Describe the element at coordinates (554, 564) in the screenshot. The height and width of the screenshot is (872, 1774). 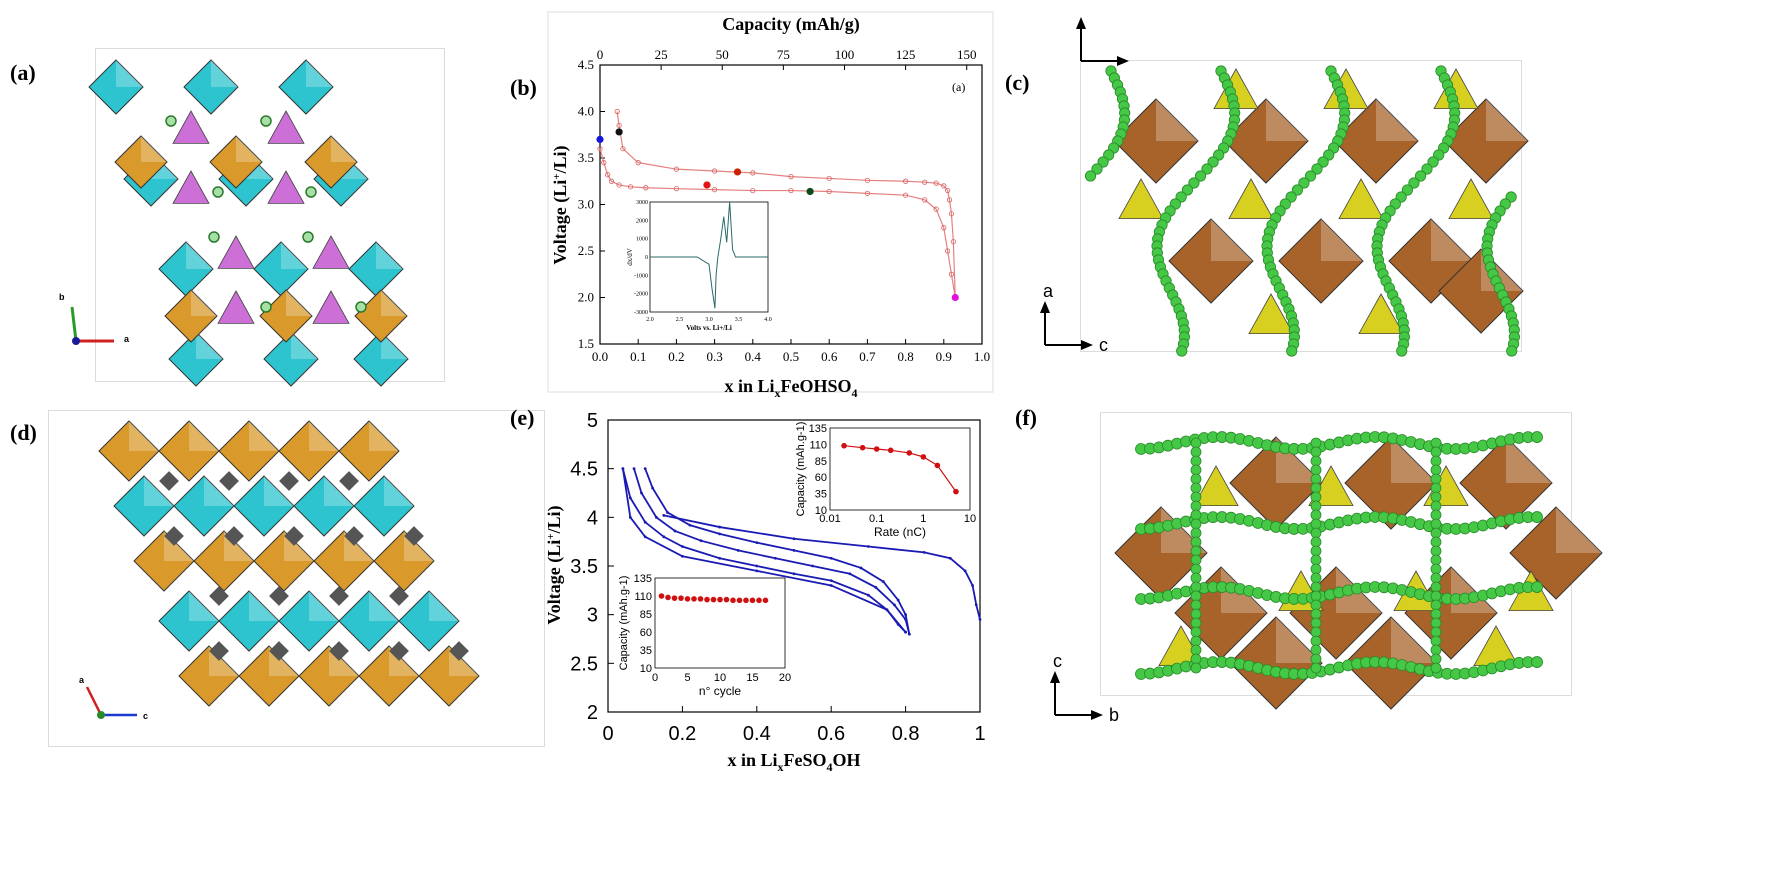
I see `y-axis-title-e: Voltage (Li+/Li)` at that location.